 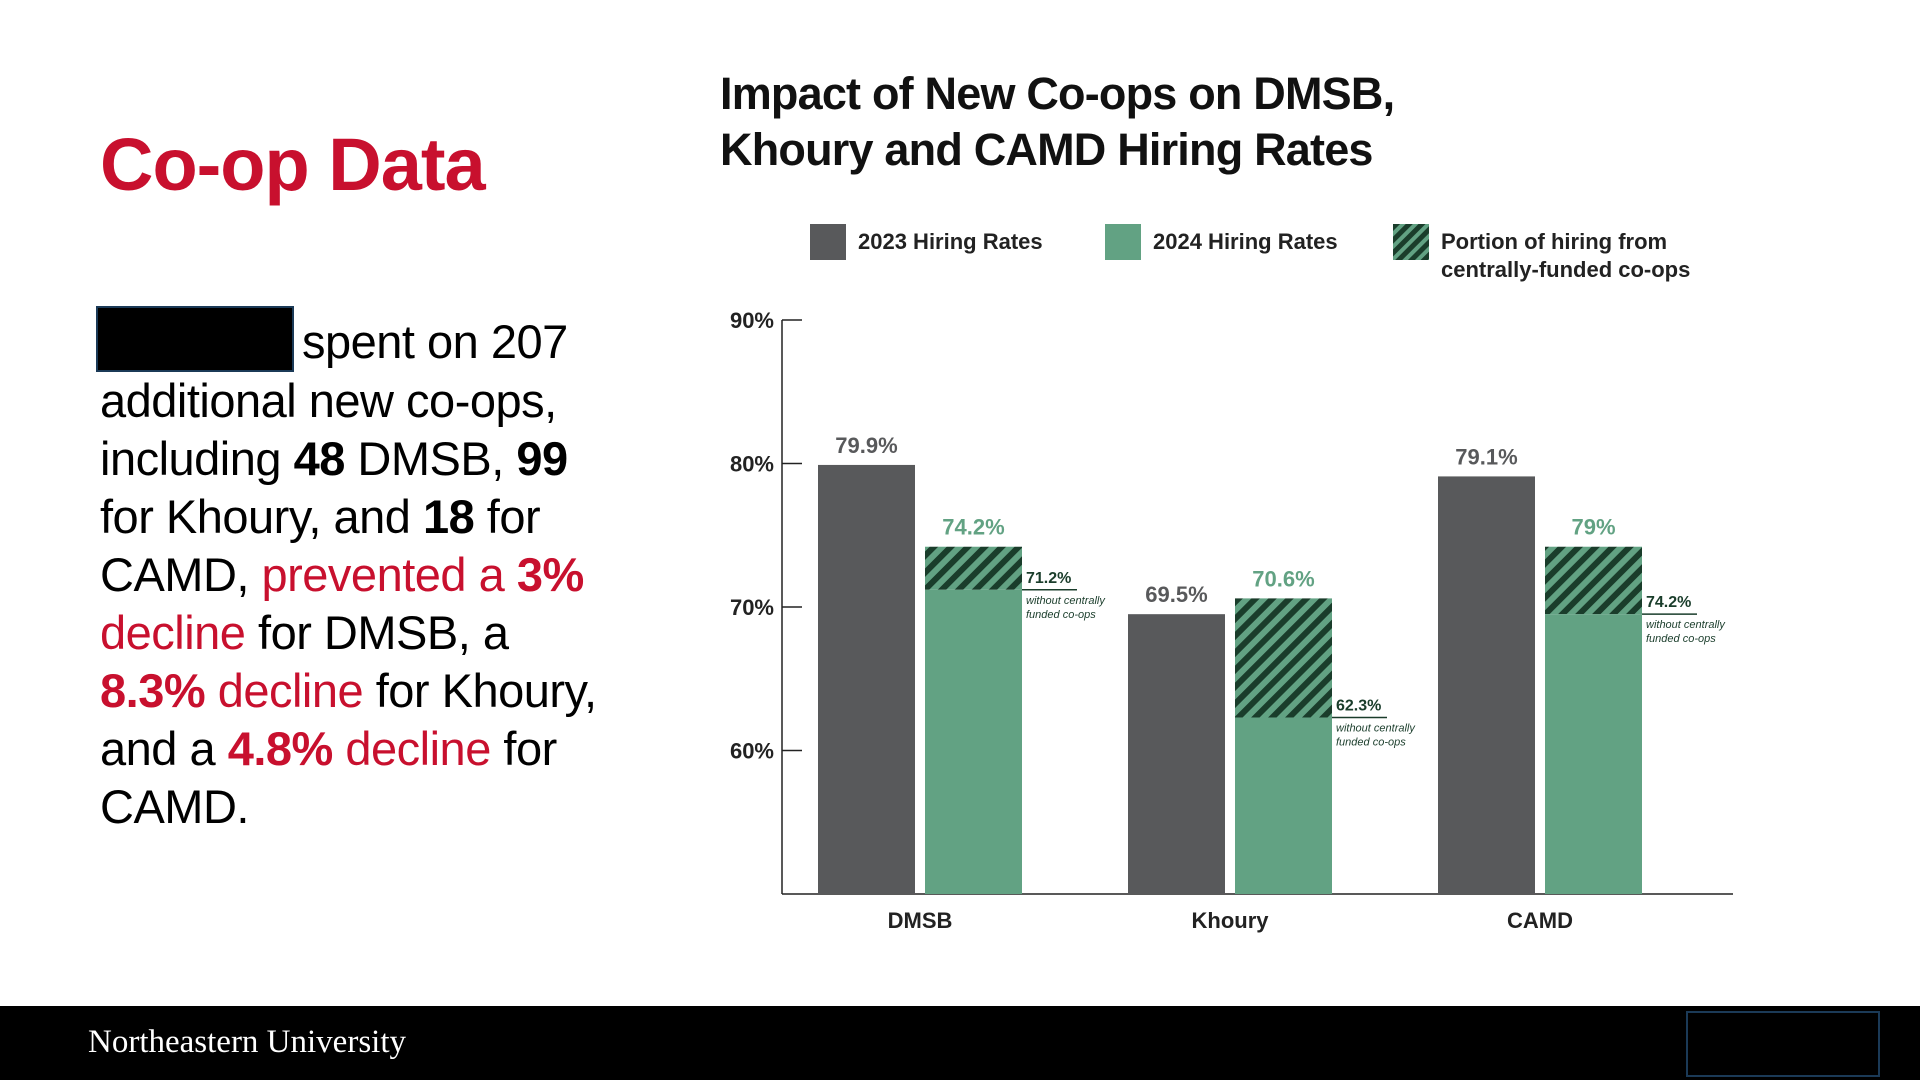 What do you see at coordinates (1540, 920) in the screenshot?
I see `x-tick-label: CAMD` at bounding box center [1540, 920].